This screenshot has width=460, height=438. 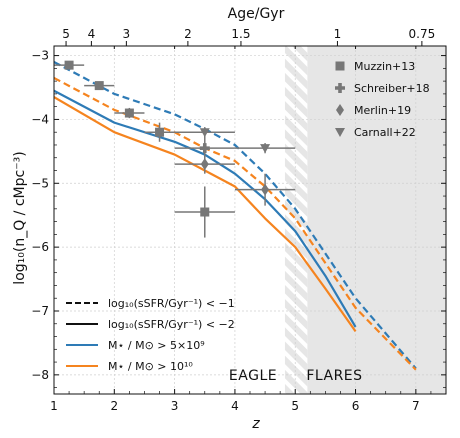 I want to click on region-label-eagle: EAGLE, so click(x=253, y=376).